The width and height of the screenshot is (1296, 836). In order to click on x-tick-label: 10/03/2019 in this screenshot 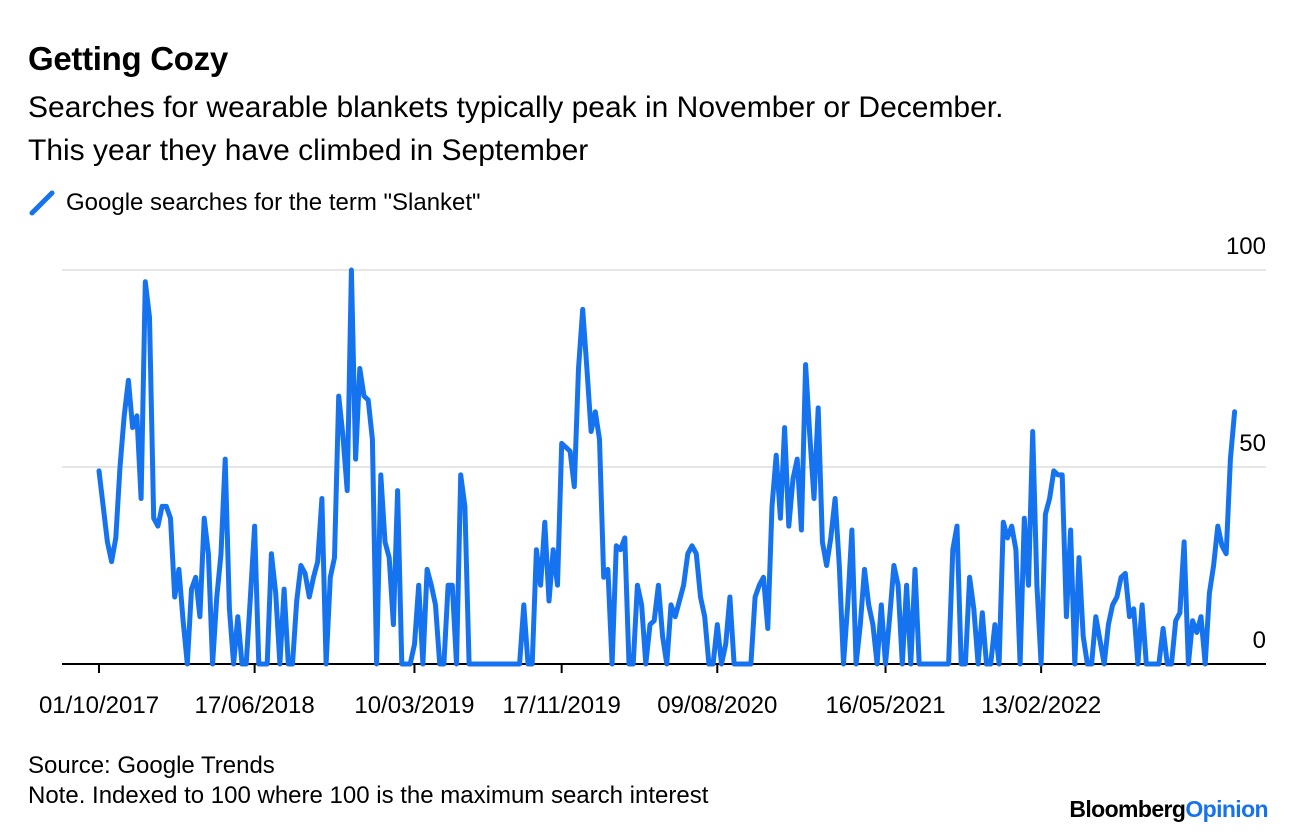, I will do `click(414, 705)`.